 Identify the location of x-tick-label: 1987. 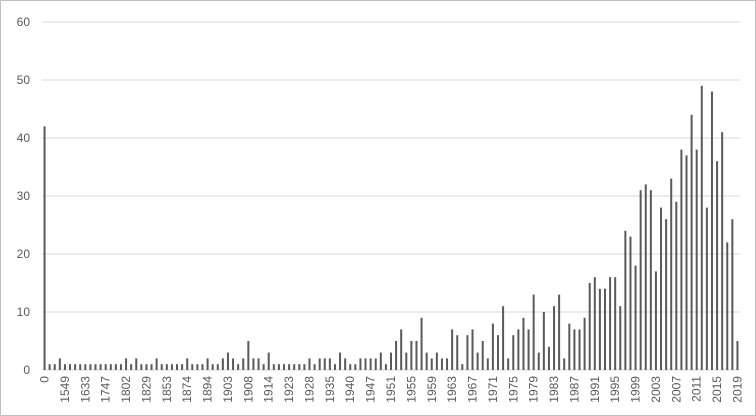
(574, 389).